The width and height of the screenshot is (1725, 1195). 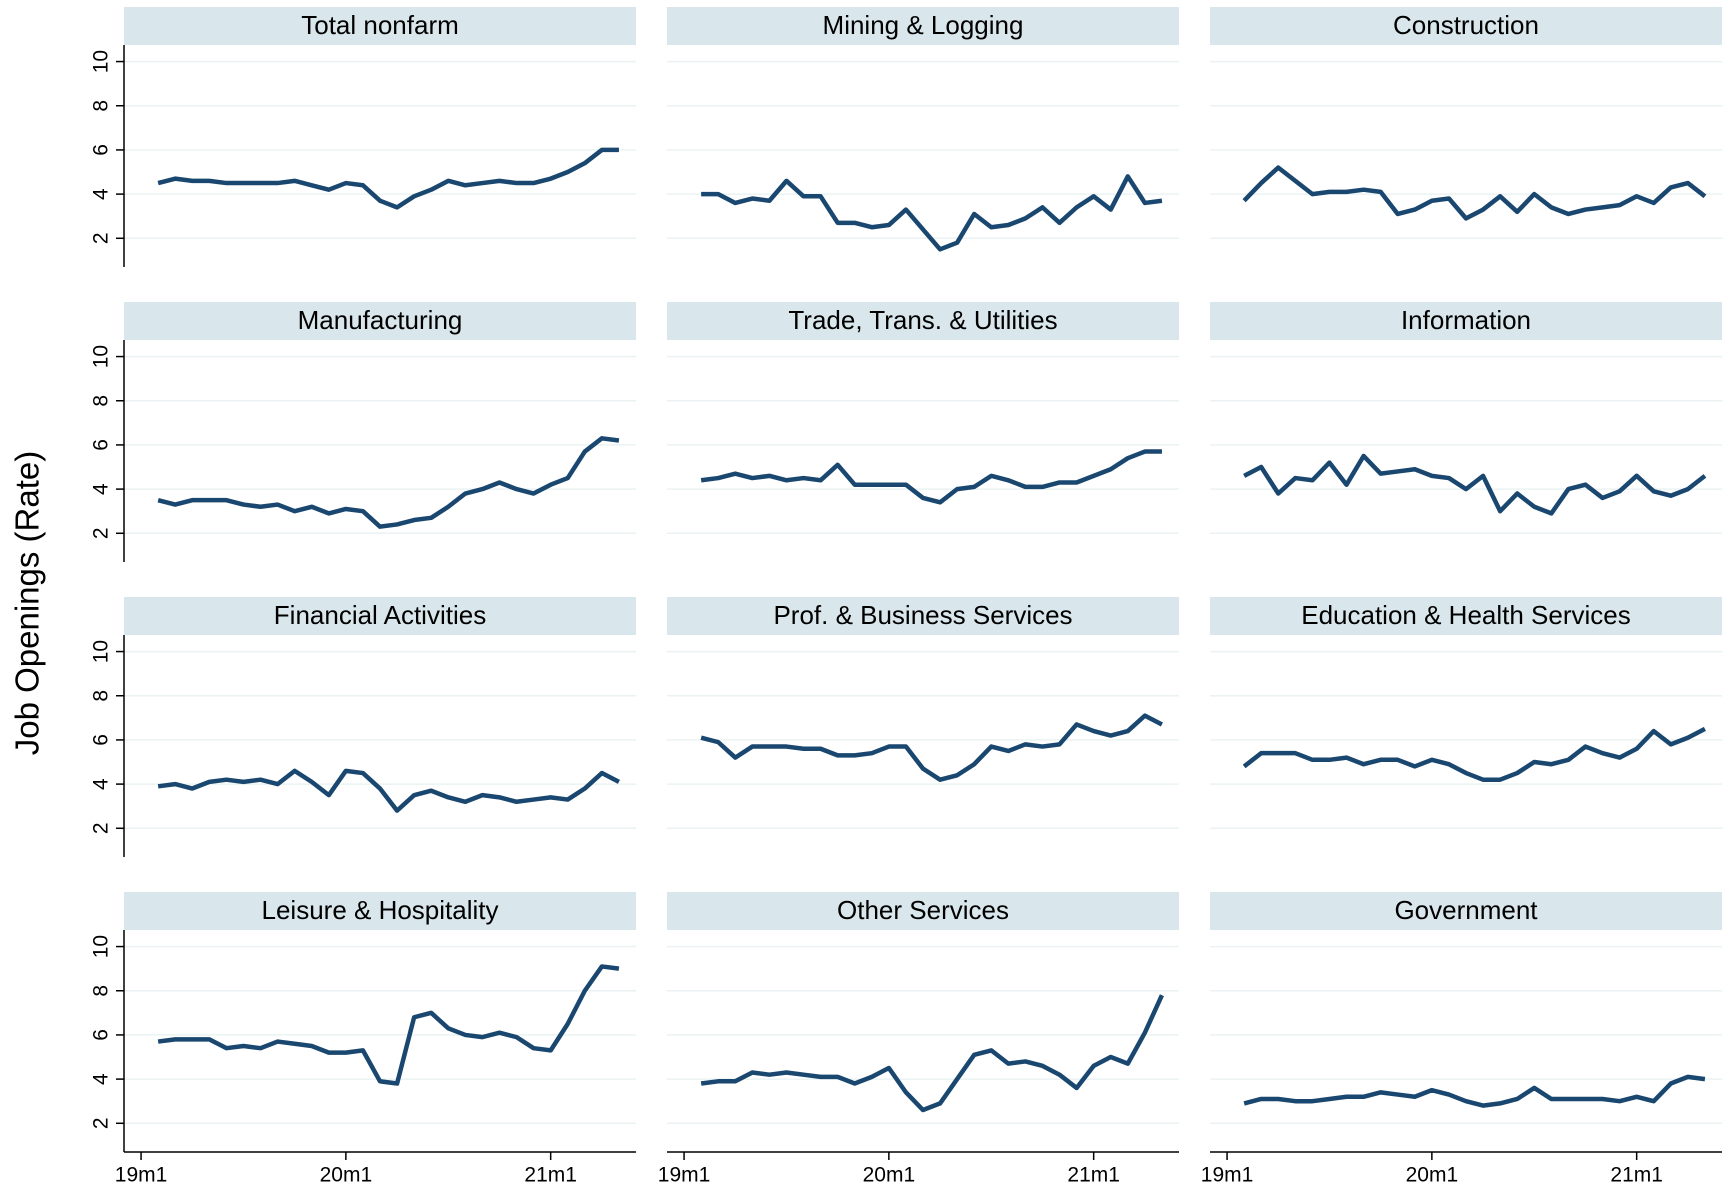 I want to click on facet-title: Manufacturing, so click(x=380, y=320).